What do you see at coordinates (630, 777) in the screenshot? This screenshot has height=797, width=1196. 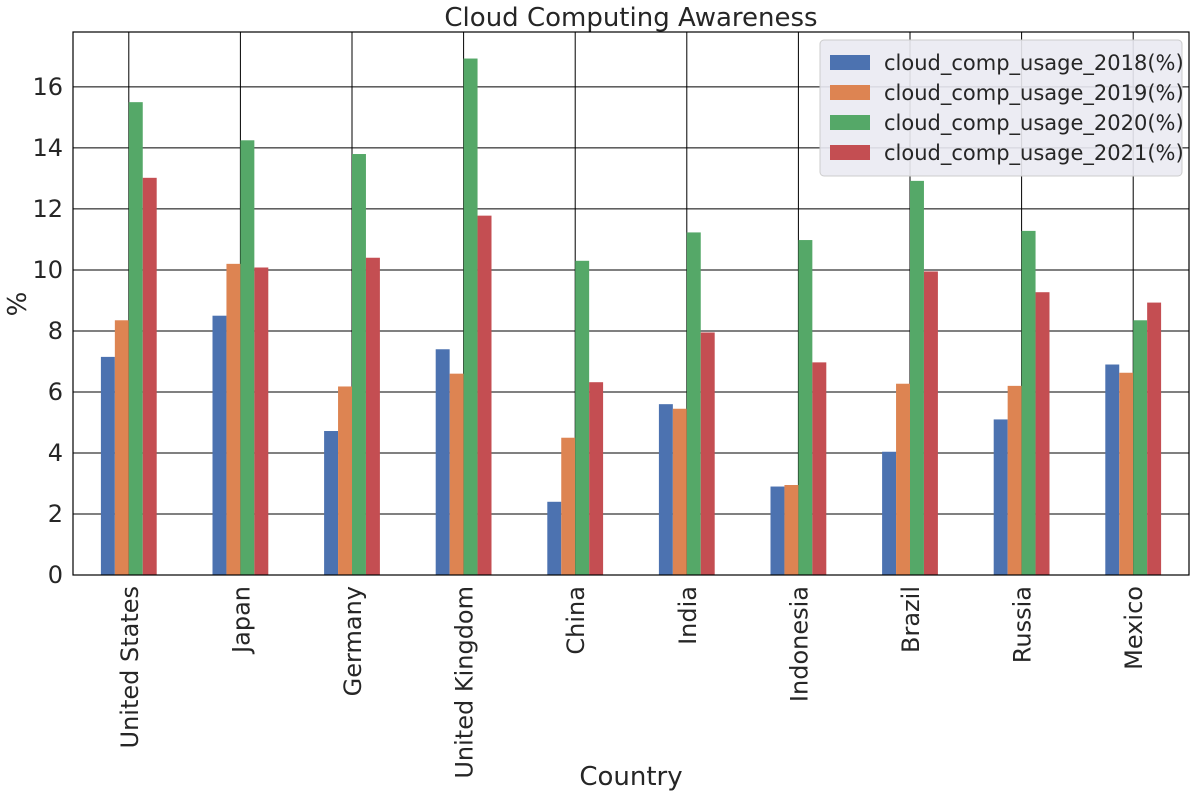 I see `x-axis-label: Country` at bounding box center [630, 777].